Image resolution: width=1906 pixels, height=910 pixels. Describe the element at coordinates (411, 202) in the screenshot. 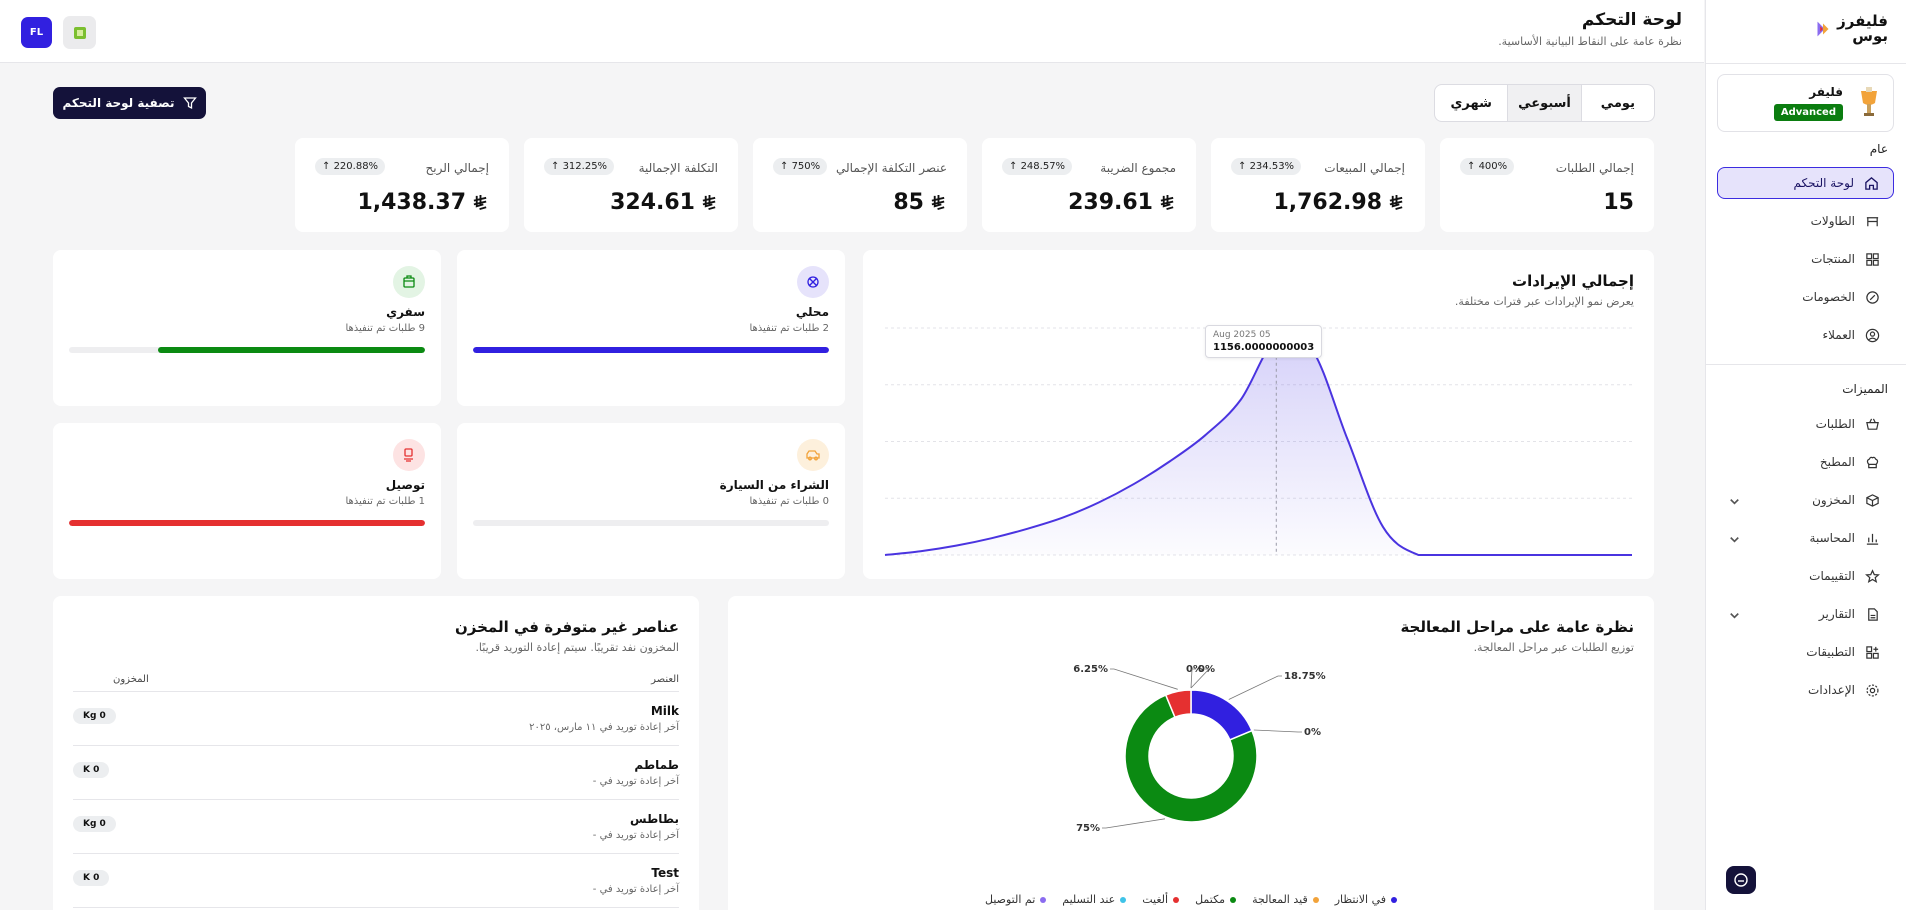

I see `stat-number: 1,438.37` at that location.